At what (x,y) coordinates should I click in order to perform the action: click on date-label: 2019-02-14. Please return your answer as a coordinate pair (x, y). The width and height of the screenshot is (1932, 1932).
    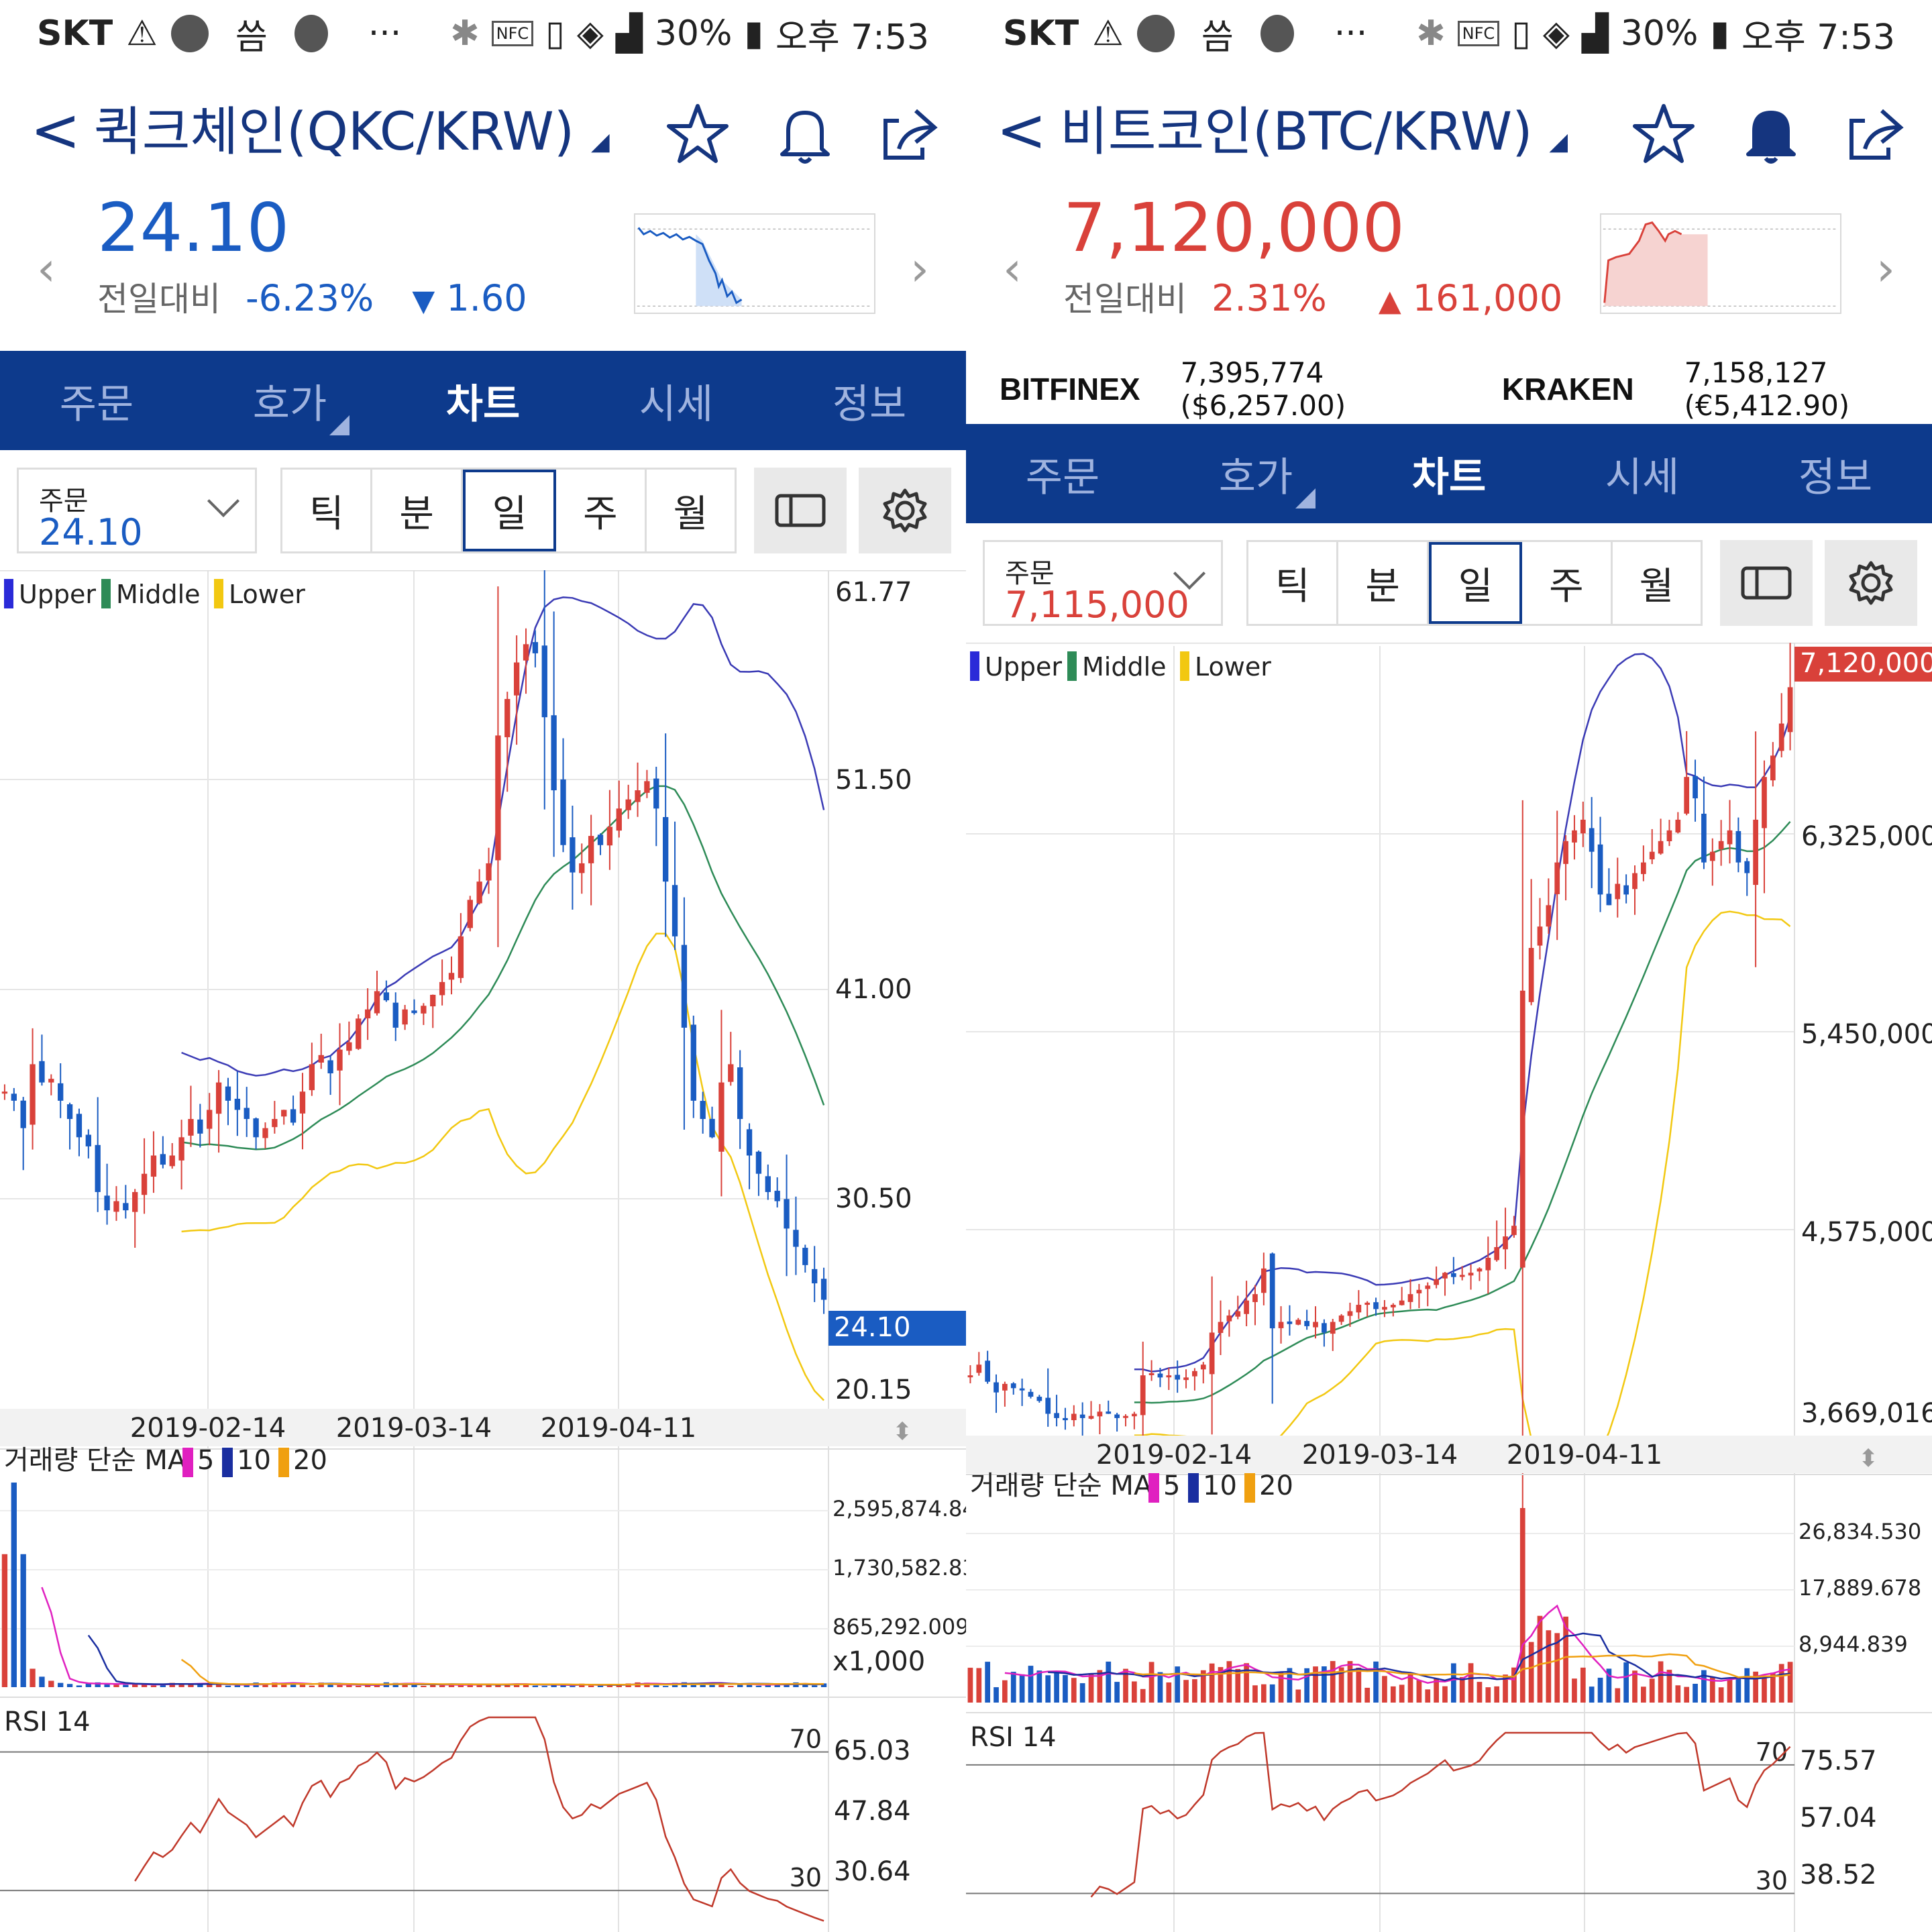
    Looking at the image, I should click on (1174, 1455).